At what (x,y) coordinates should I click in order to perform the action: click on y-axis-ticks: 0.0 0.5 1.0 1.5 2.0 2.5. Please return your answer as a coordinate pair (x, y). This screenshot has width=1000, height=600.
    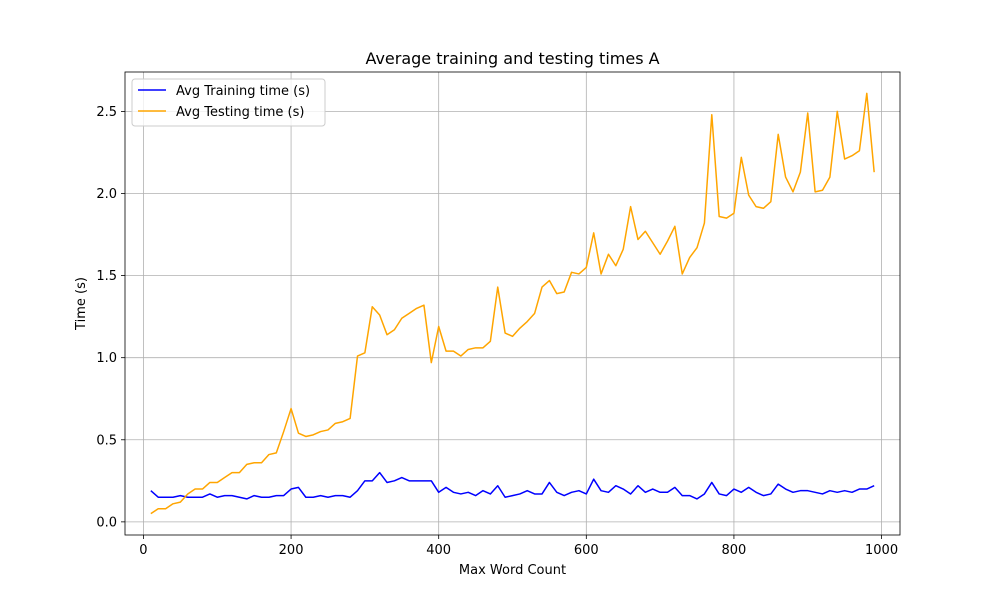
    Looking at the image, I should click on (110, 317).